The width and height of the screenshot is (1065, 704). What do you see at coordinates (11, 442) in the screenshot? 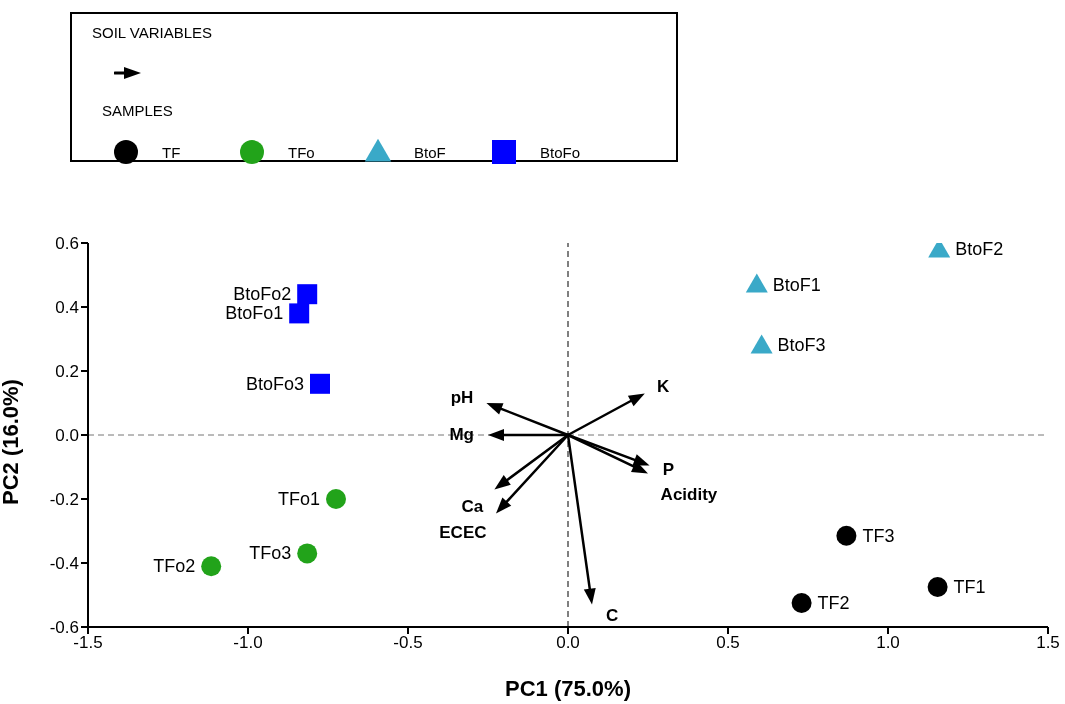
I see `y-axis-title: PC2 (16.0%)` at bounding box center [11, 442].